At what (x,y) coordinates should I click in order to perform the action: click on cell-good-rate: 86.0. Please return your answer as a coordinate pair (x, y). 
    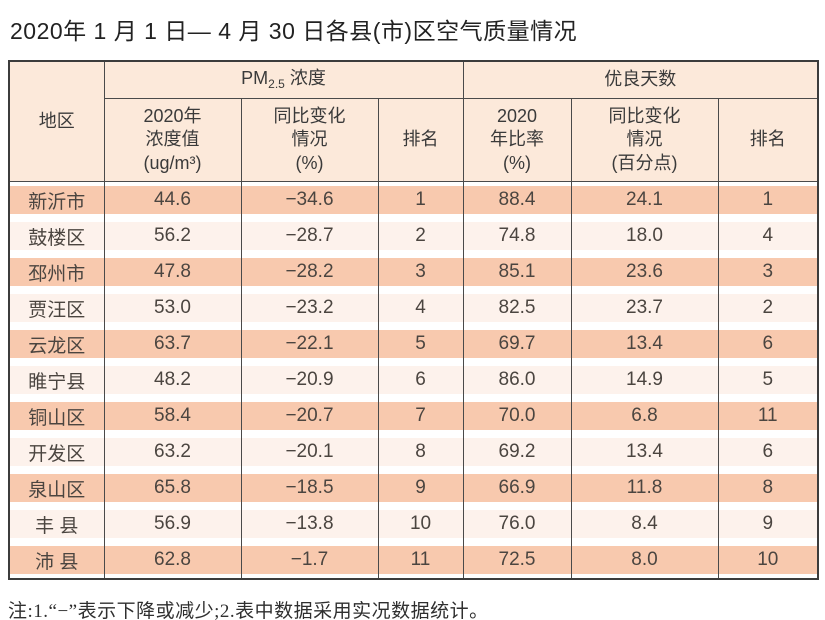
    Looking at the image, I should click on (517, 380).